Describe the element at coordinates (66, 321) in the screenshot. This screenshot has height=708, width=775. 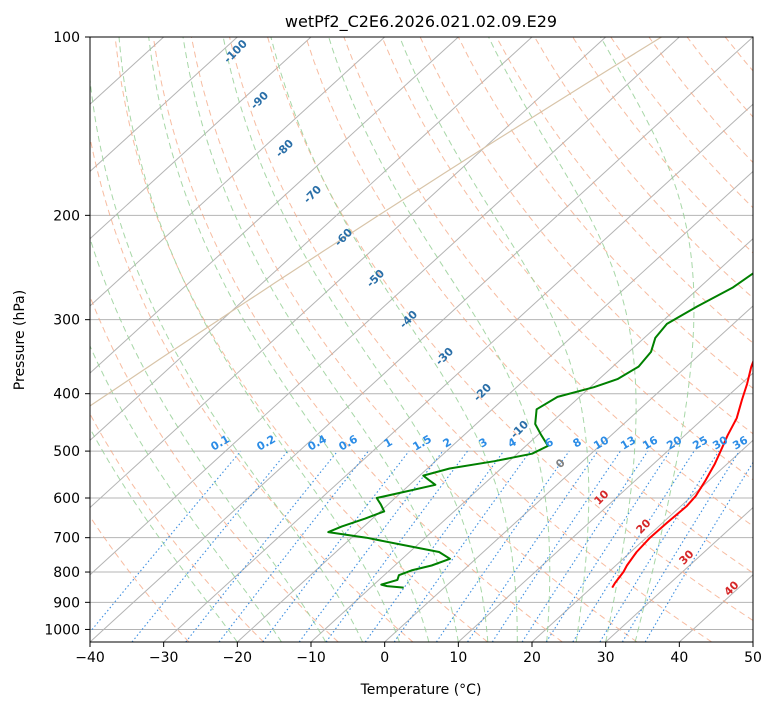
I see `y-tick-label: 300` at that location.